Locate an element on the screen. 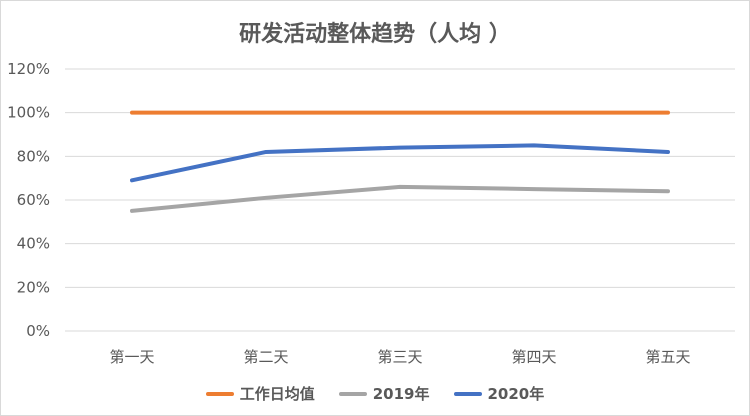 The height and width of the screenshot is (416, 750). chart-legend: 工作日均值 2019年 2020年 is located at coordinates (375, 393).